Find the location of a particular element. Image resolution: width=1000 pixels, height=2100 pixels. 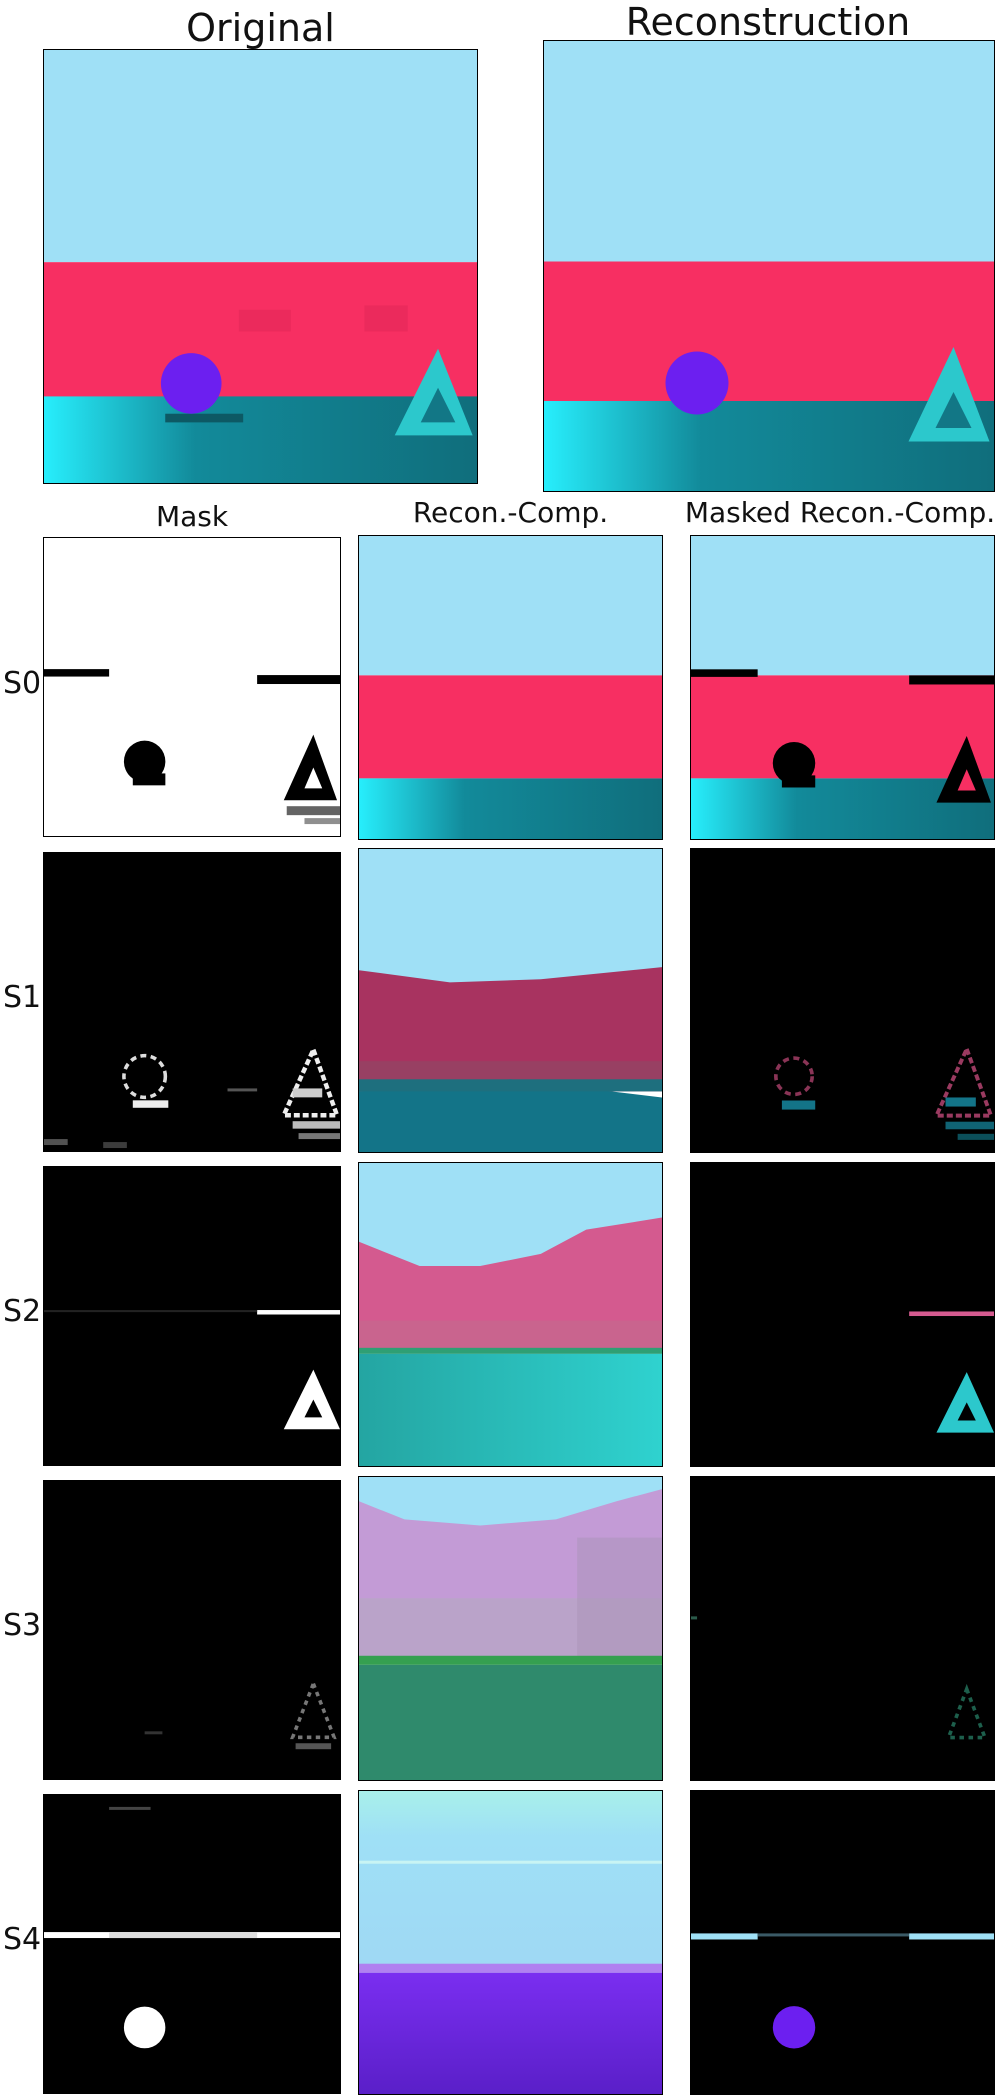

s1-recon-comp is located at coordinates (510, 1000).